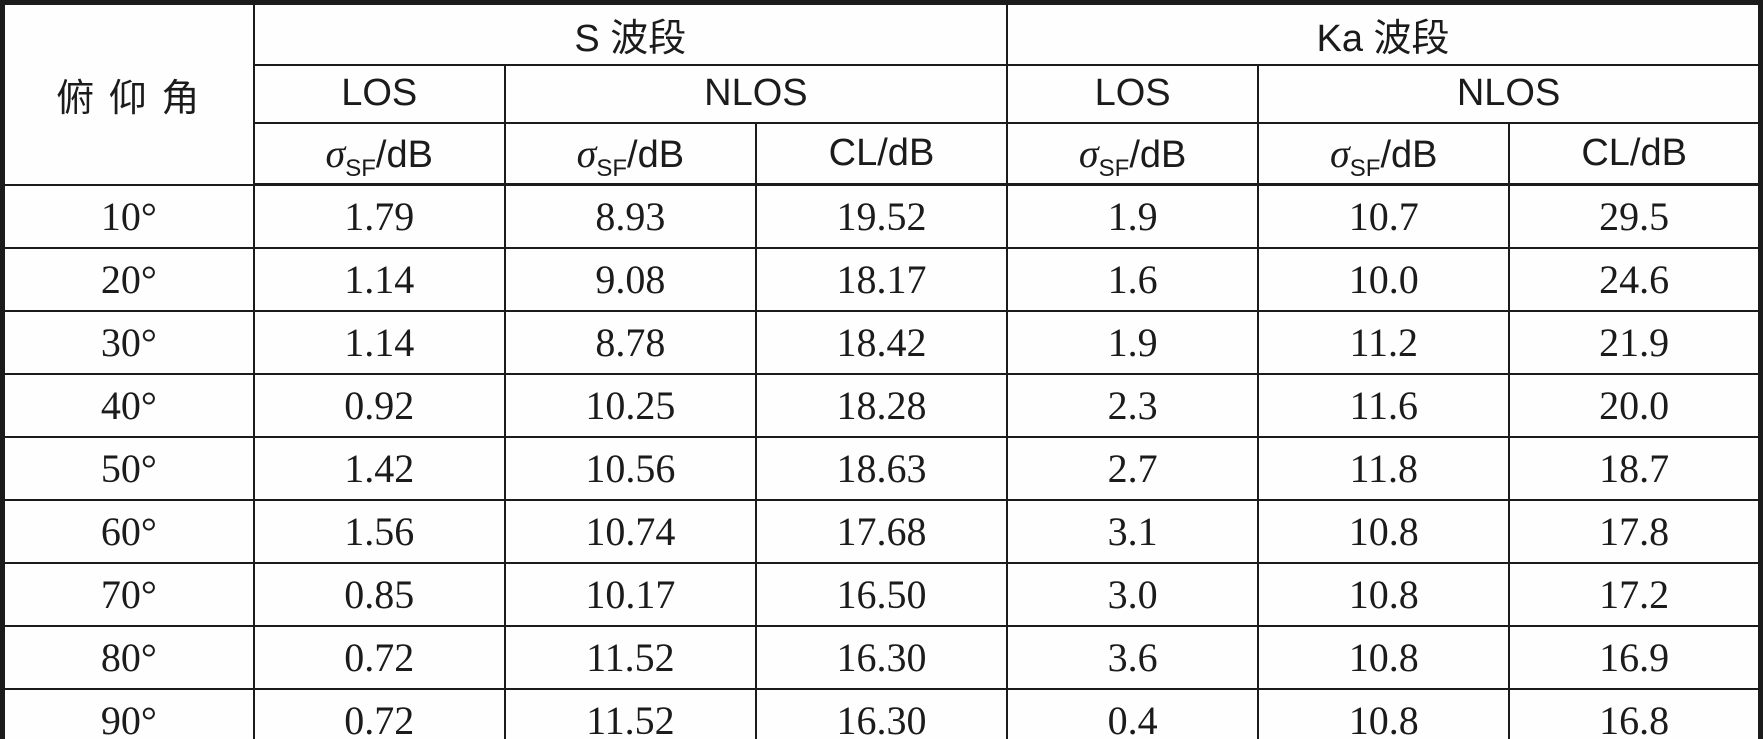 The image size is (1763, 739). I want to click on cell-ka-los-sigma: 3.6, so click(1133, 657).